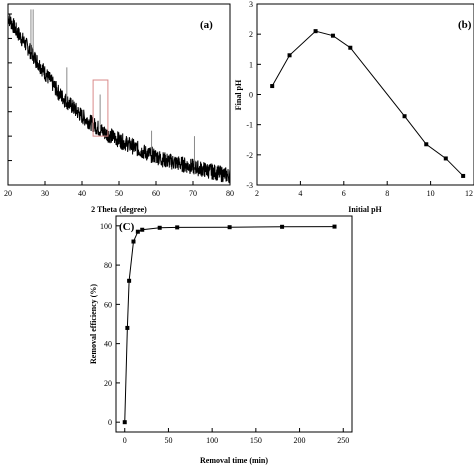  What do you see at coordinates (249, 155) in the screenshot?
I see `panel-b-y-tick-label: -2` at bounding box center [249, 155].